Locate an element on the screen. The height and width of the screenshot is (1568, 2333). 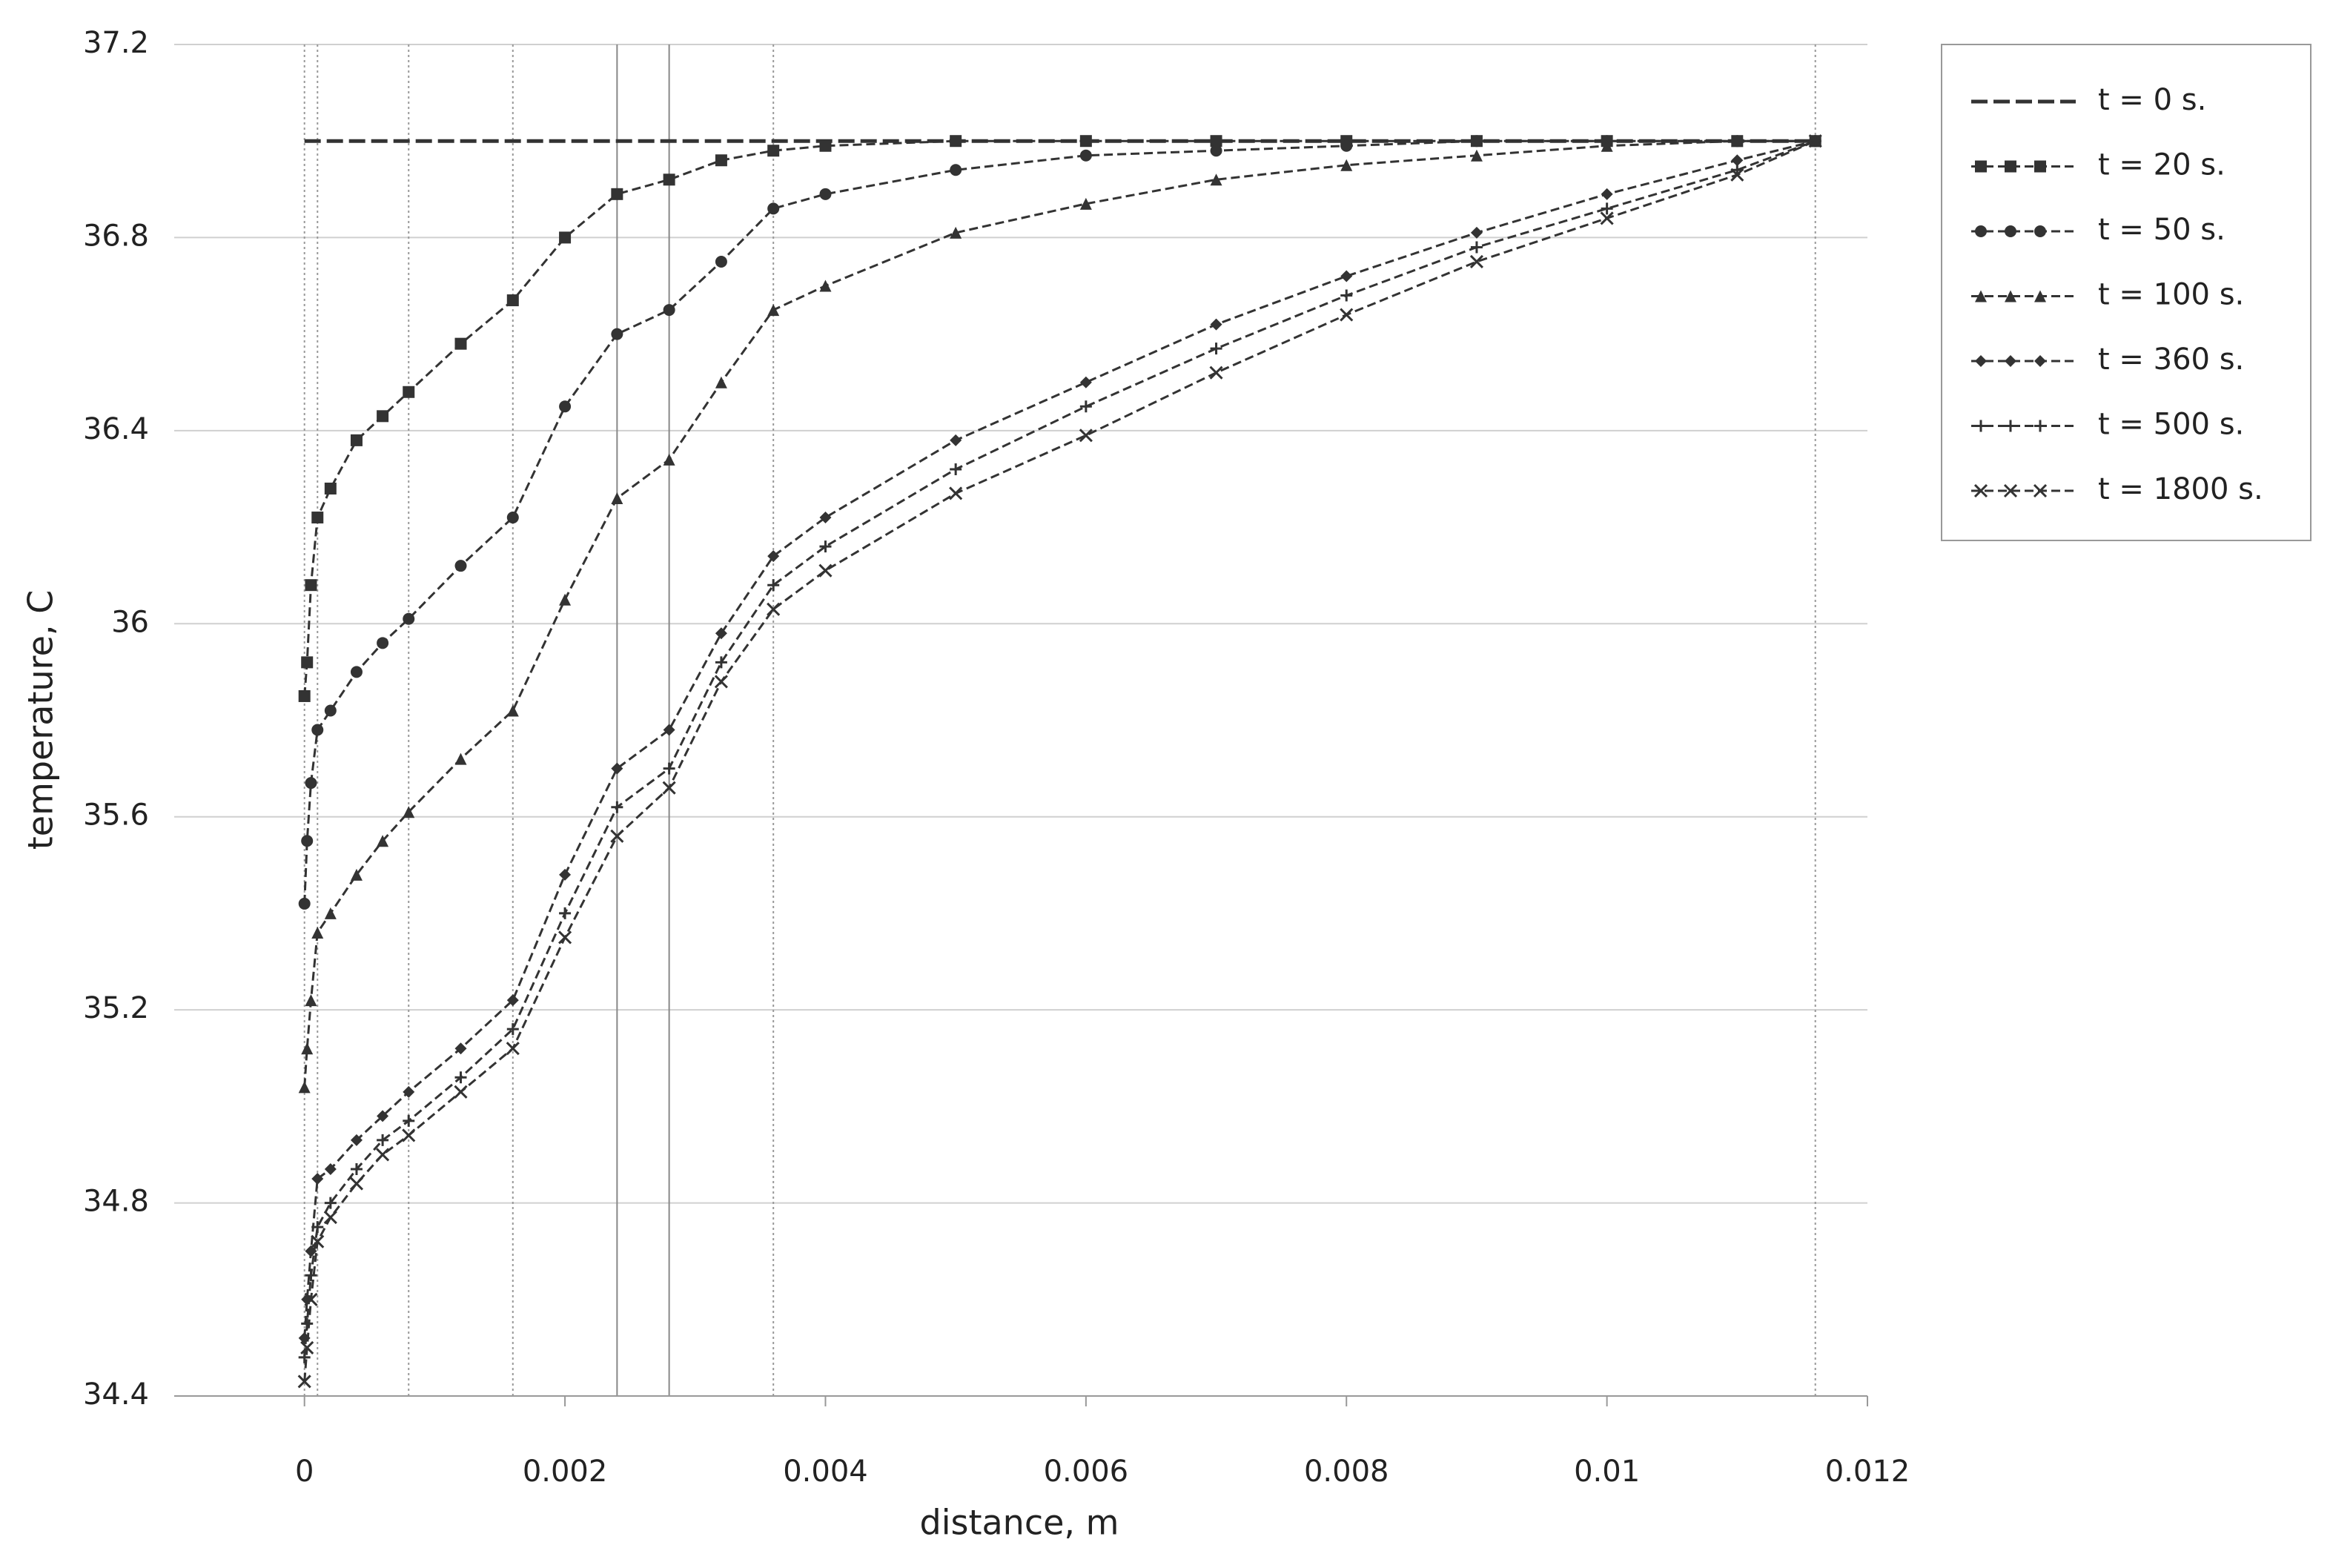
y-tick-label: 36.4 is located at coordinates (116, 429).